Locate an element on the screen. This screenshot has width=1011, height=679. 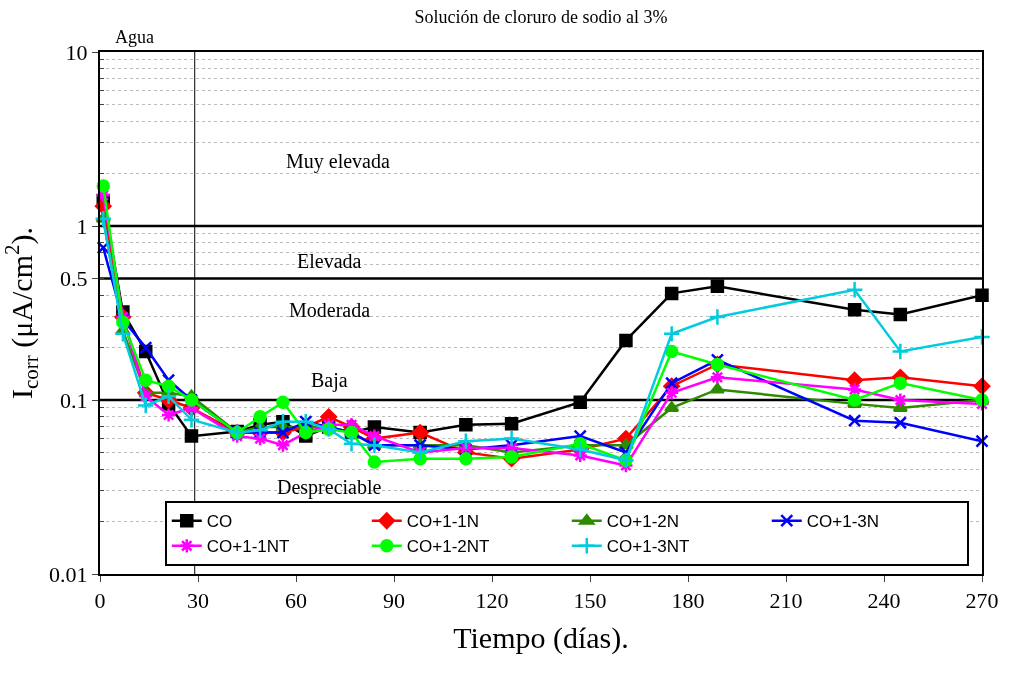
legend-label: CO+1-3NT is located at coordinates (648, 547).